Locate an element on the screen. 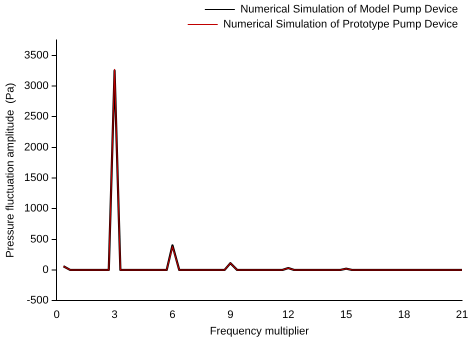  y-tick-label: 2500 is located at coordinates (36, 116).